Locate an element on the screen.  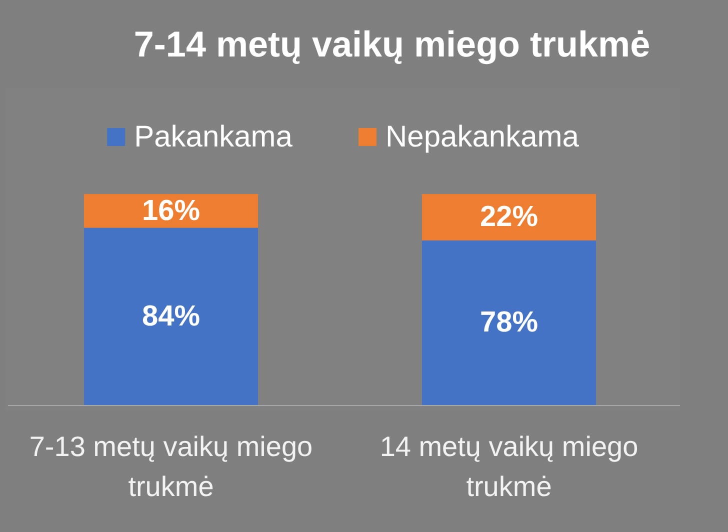
data-label: 78% is located at coordinates (509, 322).